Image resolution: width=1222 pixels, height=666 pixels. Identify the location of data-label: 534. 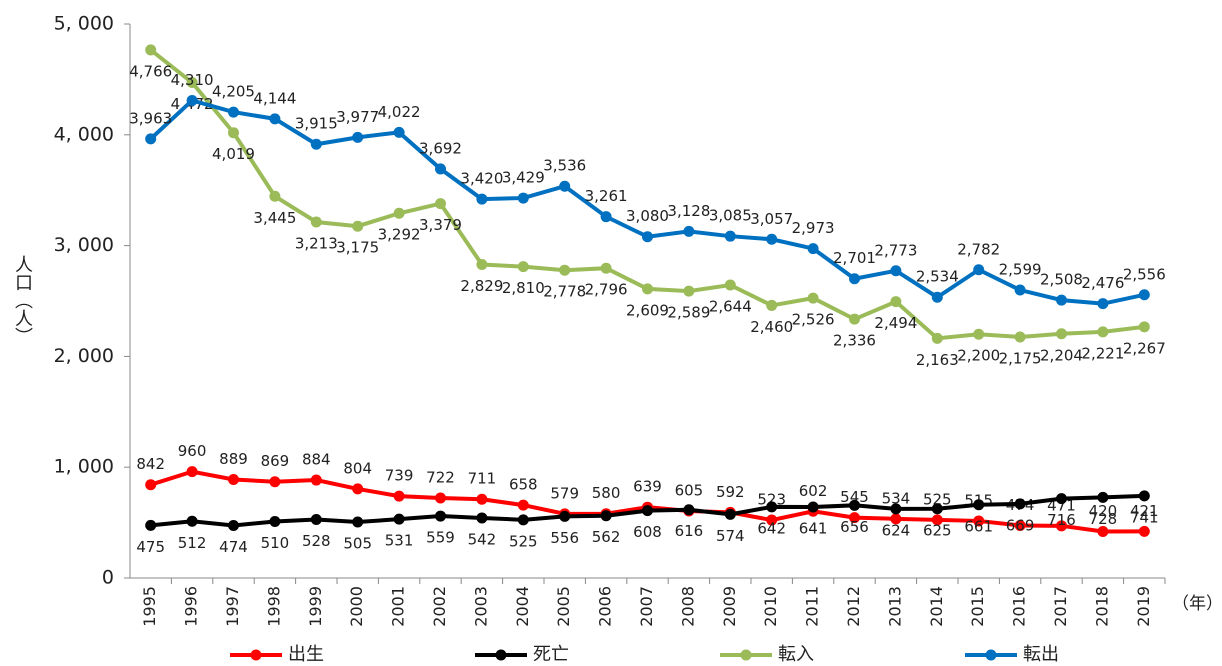
(896, 498).